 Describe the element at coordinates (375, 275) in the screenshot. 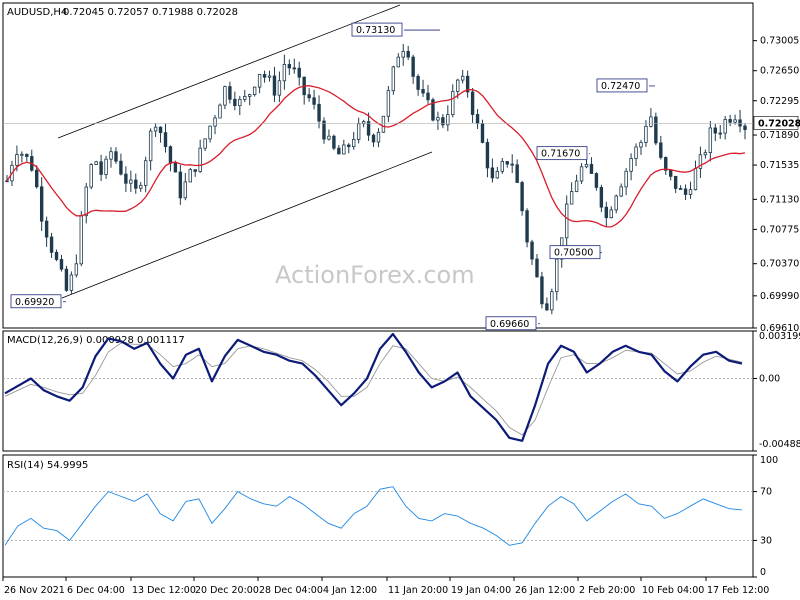

I see `watermark: ActionForex.com` at that location.